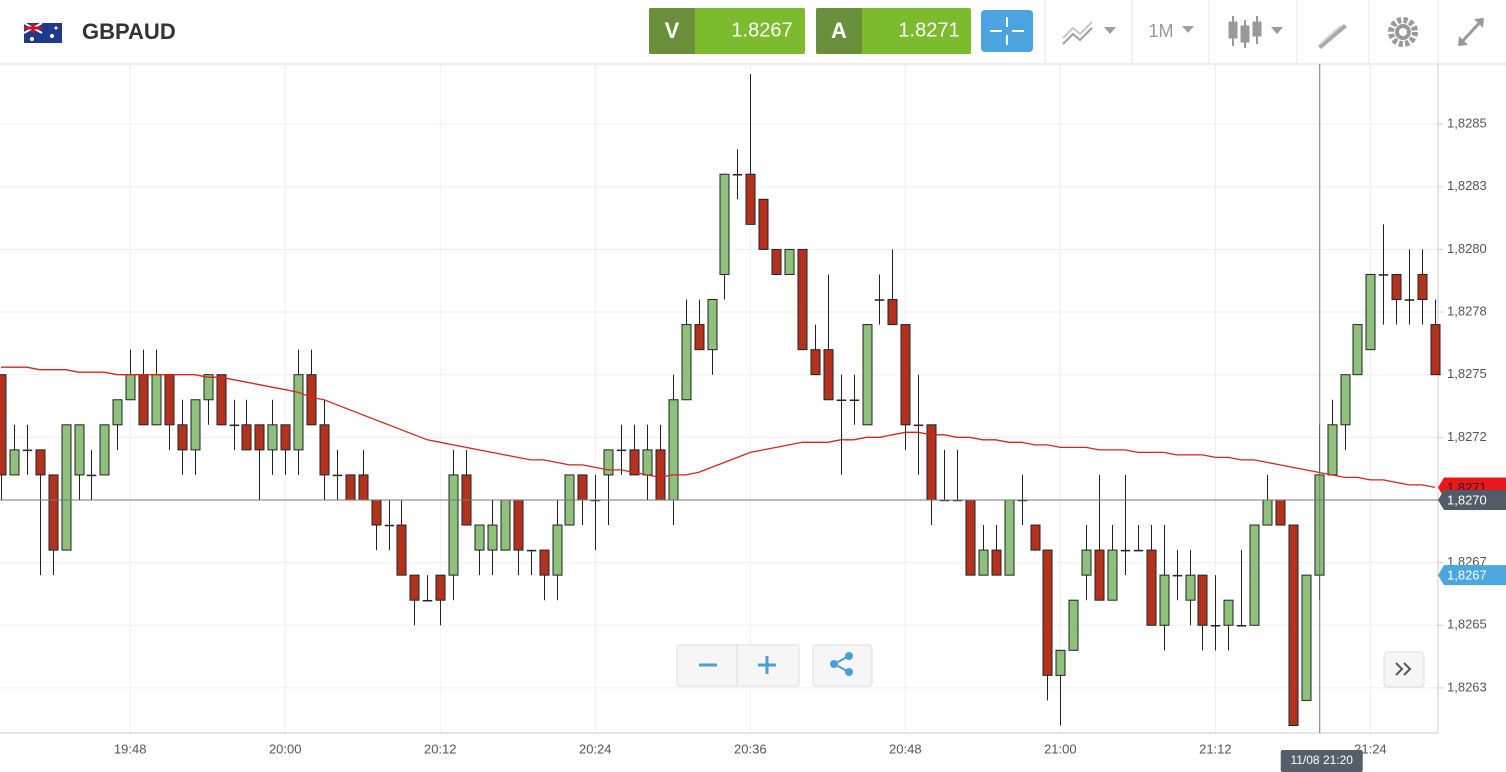  I want to click on buy-price: 1.8271, so click(928, 30).